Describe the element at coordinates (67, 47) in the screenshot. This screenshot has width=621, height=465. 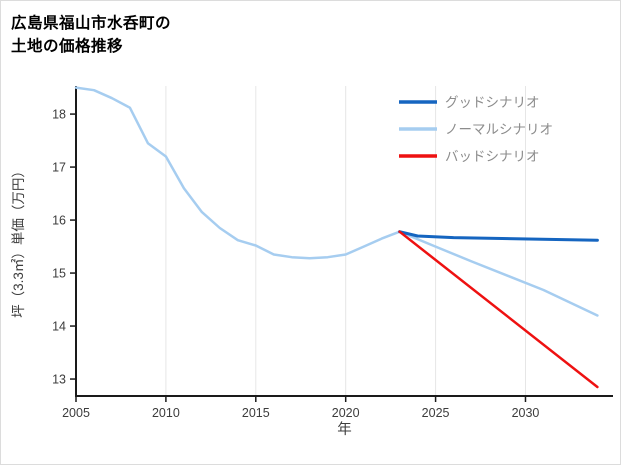
I see `chart-title-line2: 土地の価格推移` at that location.